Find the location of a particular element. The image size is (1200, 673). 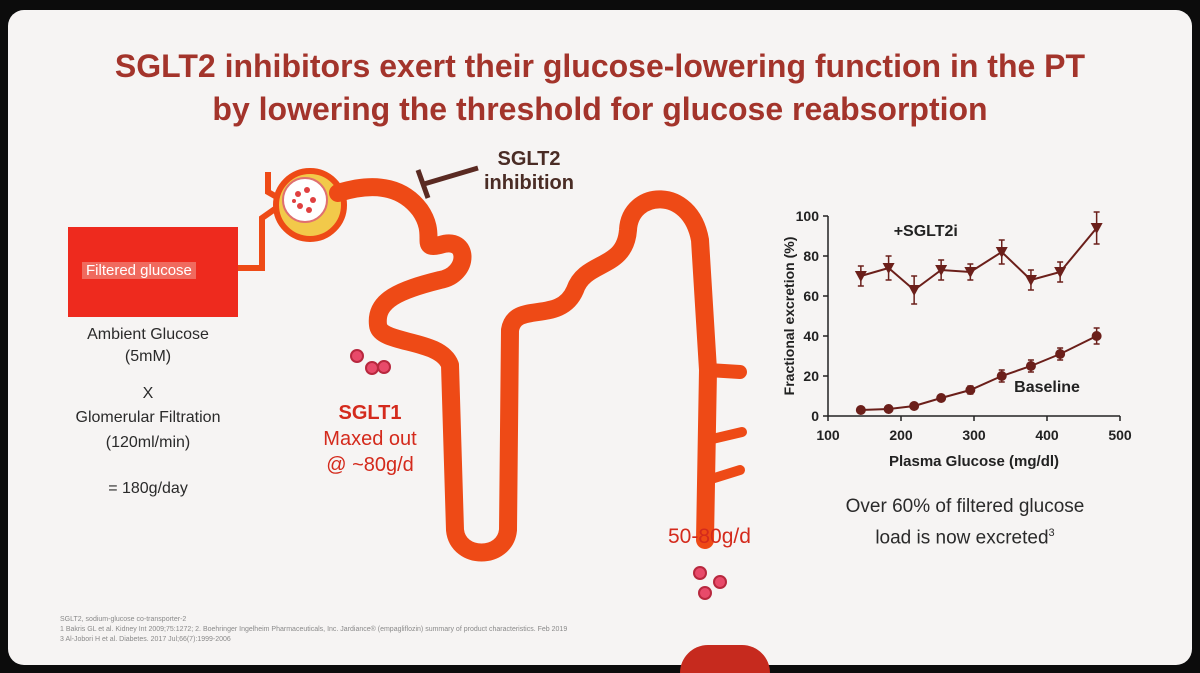

sglt1-line-3: @ ~80g/d is located at coordinates (370, 465).